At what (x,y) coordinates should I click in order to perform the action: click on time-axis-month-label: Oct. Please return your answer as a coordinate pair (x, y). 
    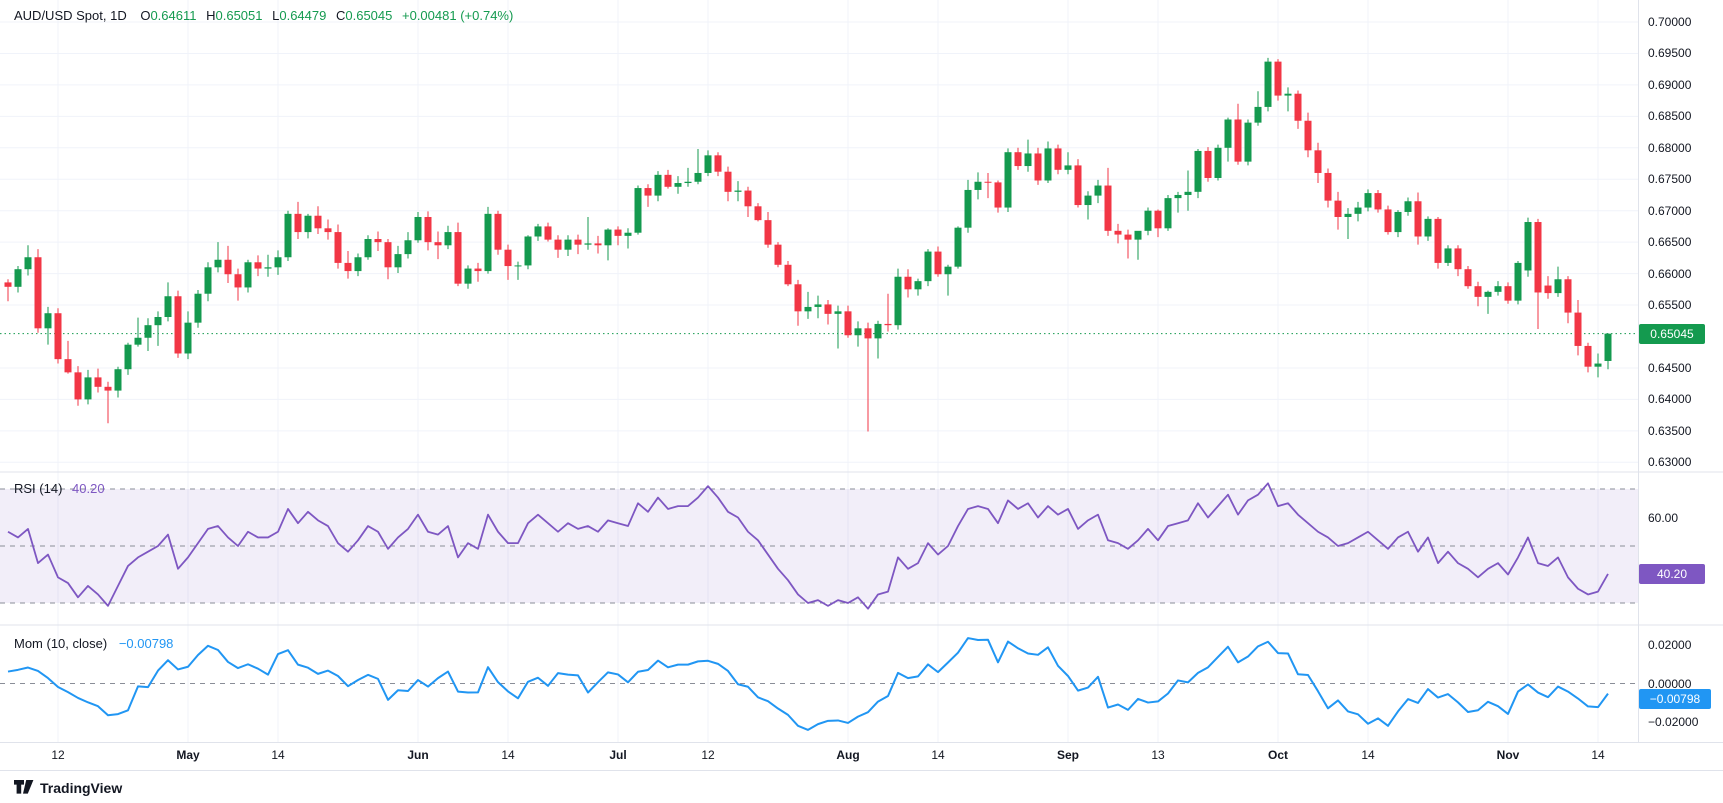
    Looking at the image, I should click on (1278, 755).